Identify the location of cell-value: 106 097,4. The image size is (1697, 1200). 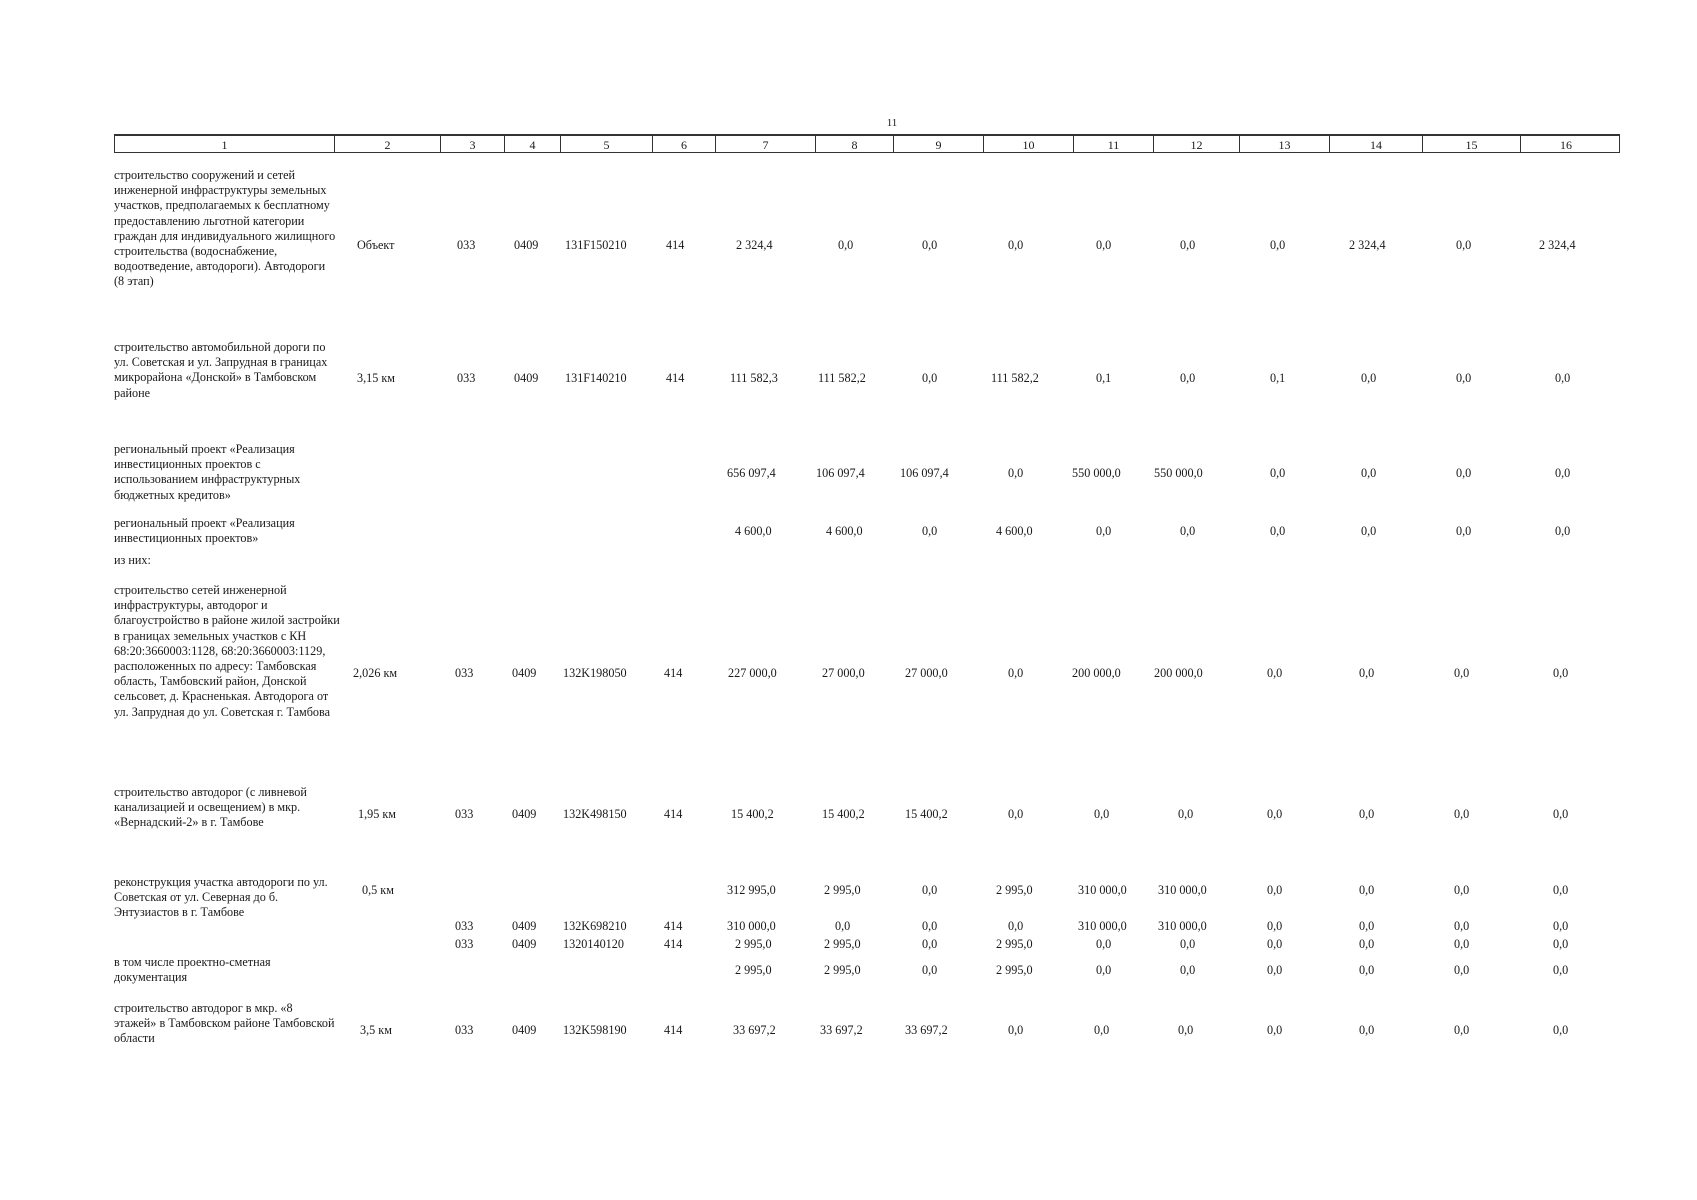
(924, 473).